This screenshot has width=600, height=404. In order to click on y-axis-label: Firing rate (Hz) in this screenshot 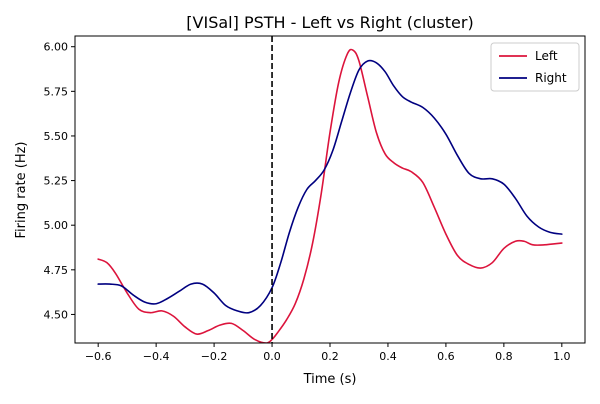, I will do `click(21, 189)`.